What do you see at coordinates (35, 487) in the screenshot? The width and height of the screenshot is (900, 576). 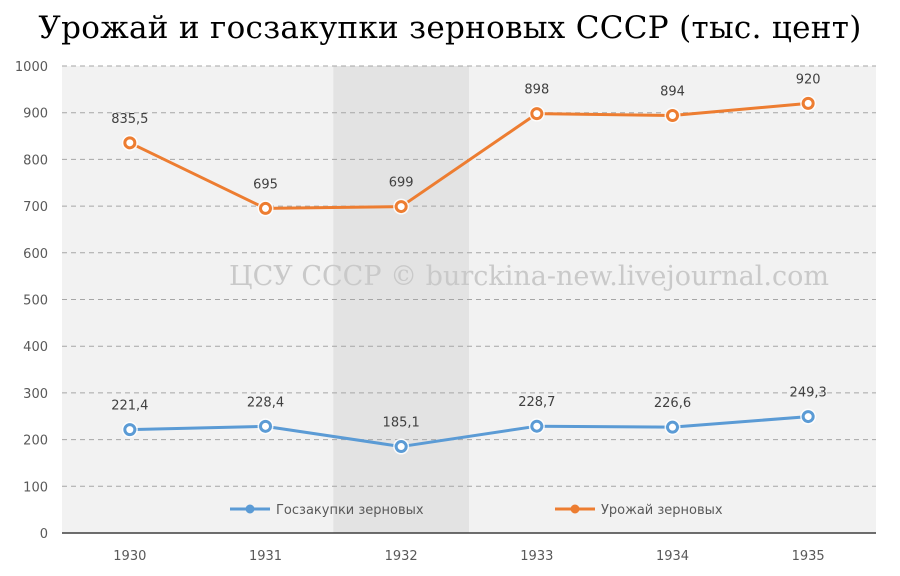 I see `y-tick-label: 100` at bounding box center [35, 487].